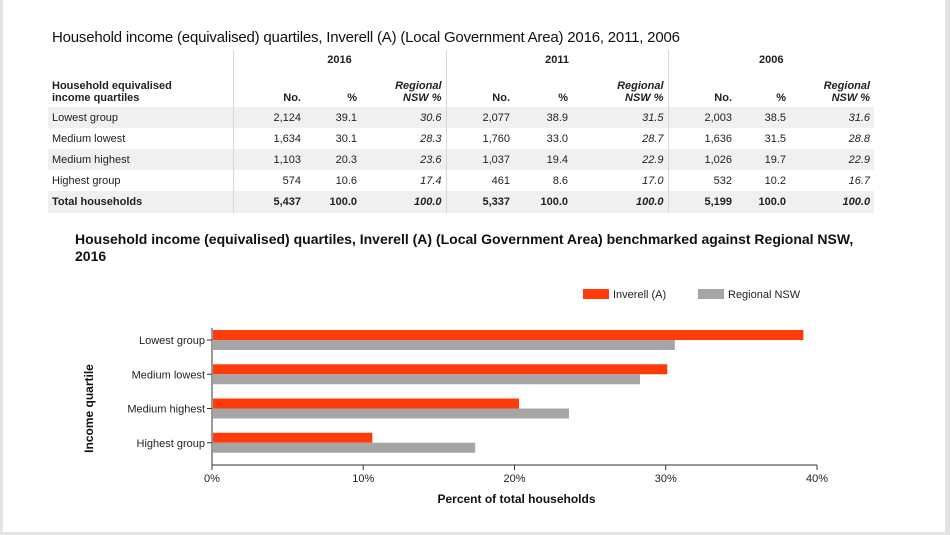 The image size is (950, 535). What do you see at coordinates (339, 60) in the screenshot?
I see `year-header-2016: 2016` at bounding box center [339, 60].